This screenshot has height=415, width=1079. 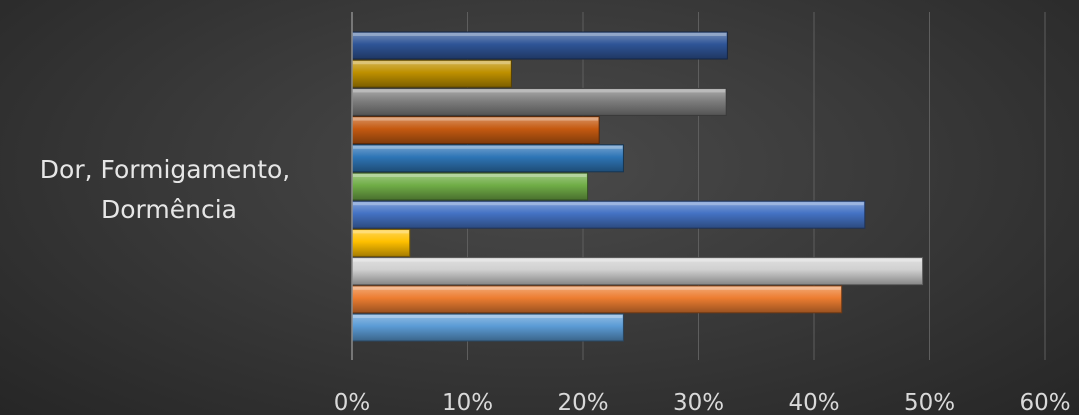 What do you see at coordinates (582, 402) in the screenshot?
I see `x-tick-label: 20%` at bounding box center [582, 402].